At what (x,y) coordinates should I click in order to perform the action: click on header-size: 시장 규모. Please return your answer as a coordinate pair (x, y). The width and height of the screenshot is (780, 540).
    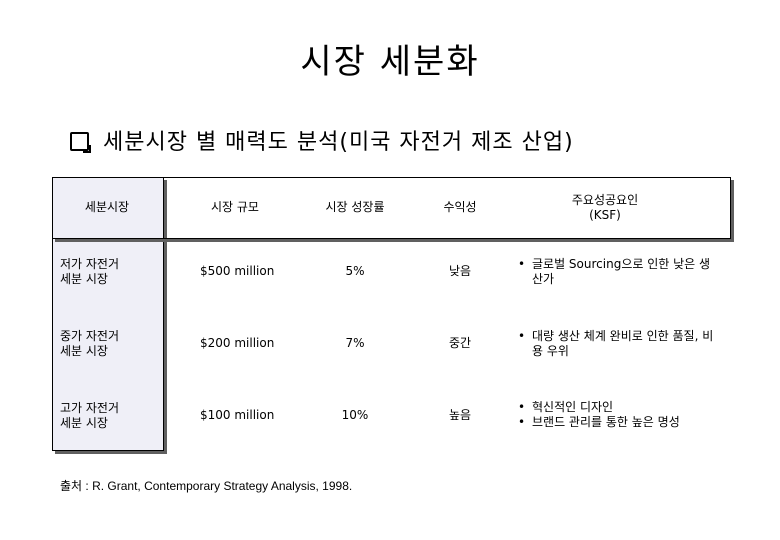
    Looking at the image, I should click on (235, 207).